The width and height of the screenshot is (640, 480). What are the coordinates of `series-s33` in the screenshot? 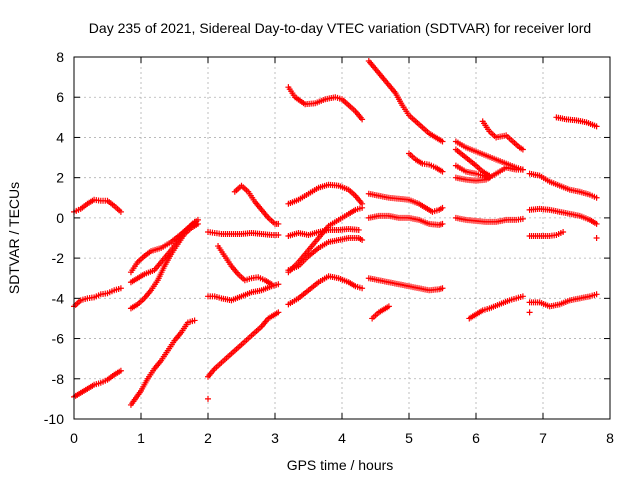 It's located at (563, 185).